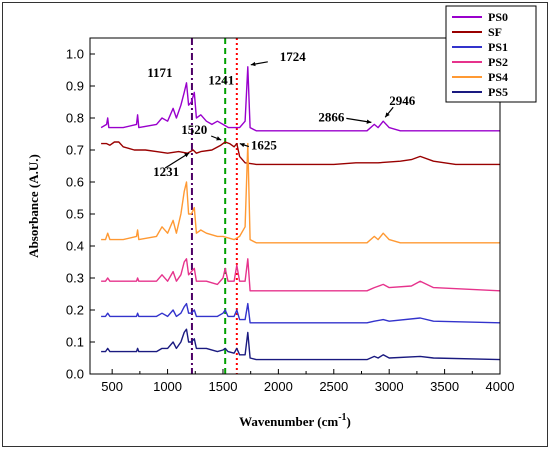 Image resolution: width=550 pixels, height=449 pixels. Describe the element at coordinates (194, 129) in the screenshot. I see `peak-label-1520: 1520` at that location.